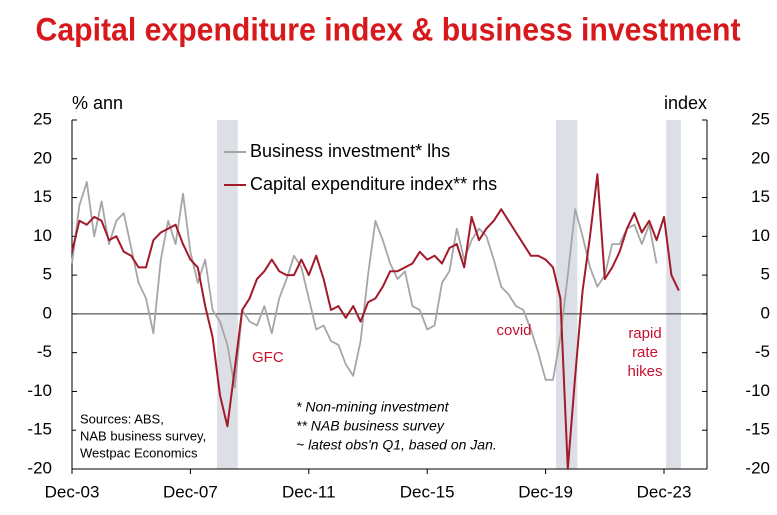 The image size is (777, 515). Describe the element at coordinates (47, 274) in the screenshot. I see `y-tick-label: 5` at that location.